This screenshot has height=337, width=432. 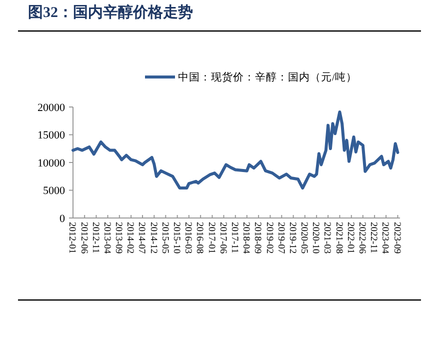 What do you see at coordinates (52, 163) in the screenshot?
I see `y-tick-label: 10000` at bounding box center [52, 163].